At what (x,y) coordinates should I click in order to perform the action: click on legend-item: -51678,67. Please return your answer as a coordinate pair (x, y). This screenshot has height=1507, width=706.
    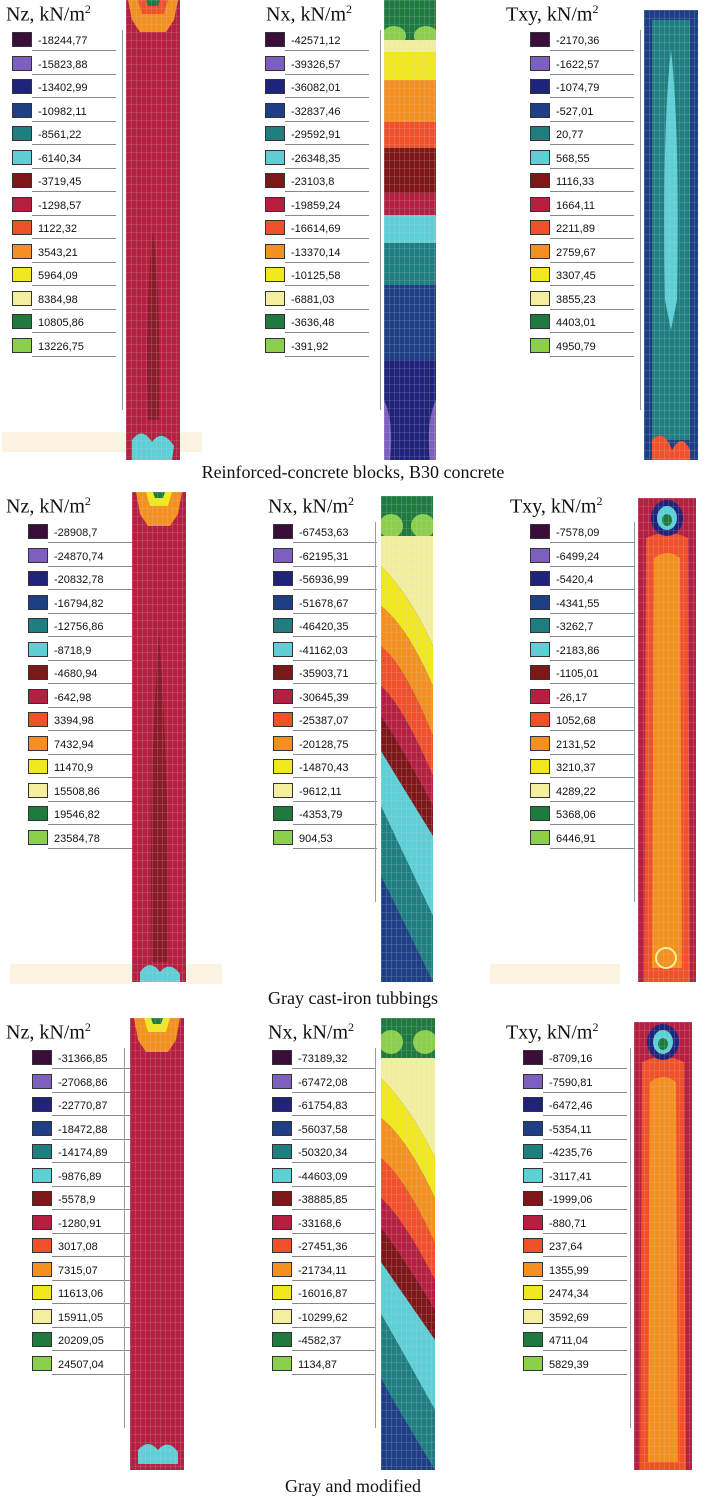
    Looking at the image, I should click on (325, 605).